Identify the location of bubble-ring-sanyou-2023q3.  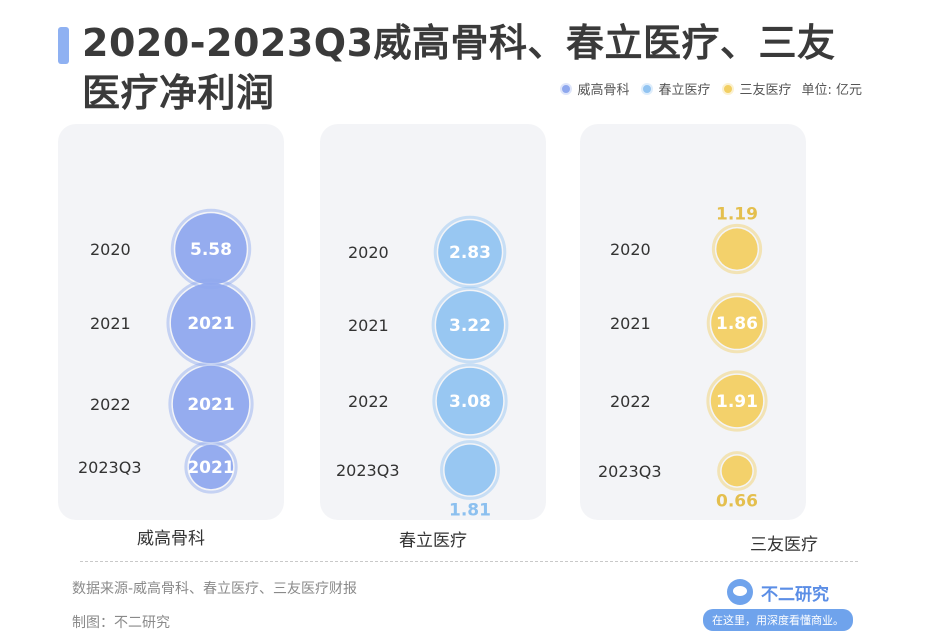
(737, 471).